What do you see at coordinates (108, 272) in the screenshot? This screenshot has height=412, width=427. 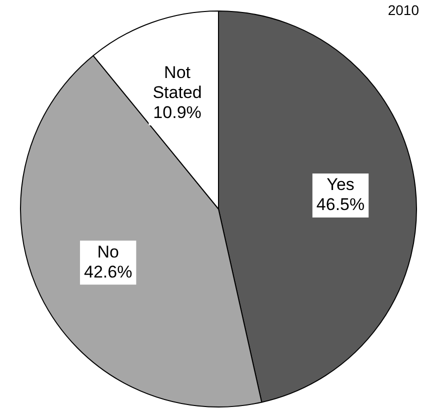 I see `data-label: 42.6%` at bounding box center [108, 272].